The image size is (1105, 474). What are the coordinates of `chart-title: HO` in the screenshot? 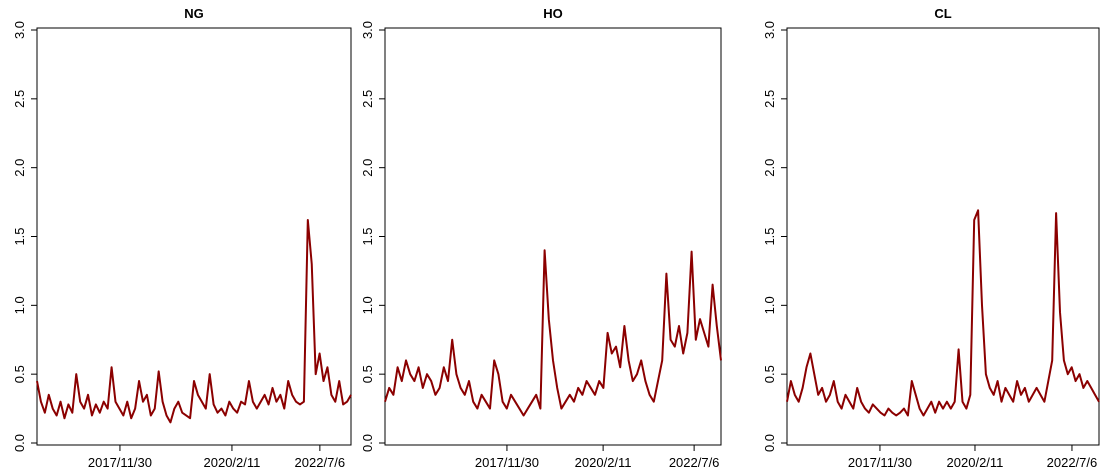 It's located at (553, 13).